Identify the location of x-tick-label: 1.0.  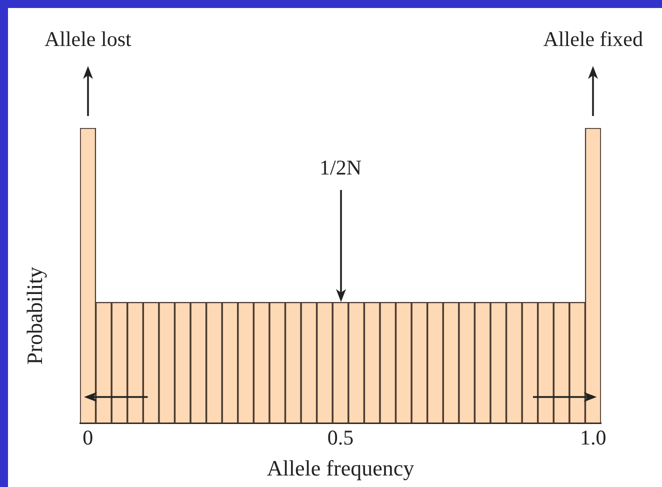
(593, 438).